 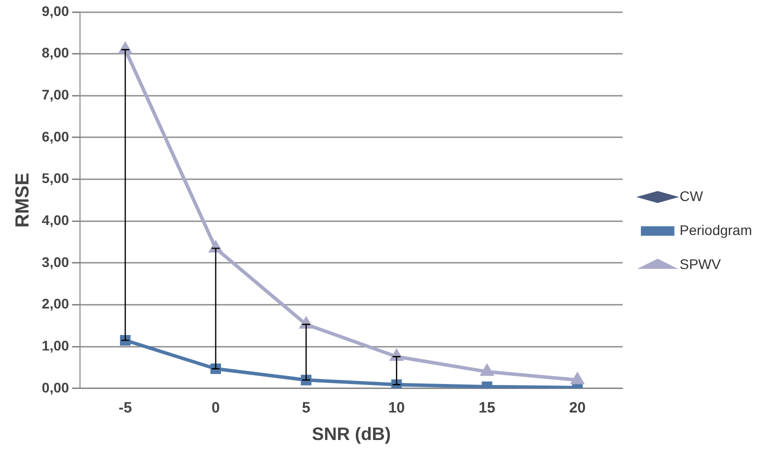 I want to click on y-tick-label: 6,00, so click(x=56, y=136).